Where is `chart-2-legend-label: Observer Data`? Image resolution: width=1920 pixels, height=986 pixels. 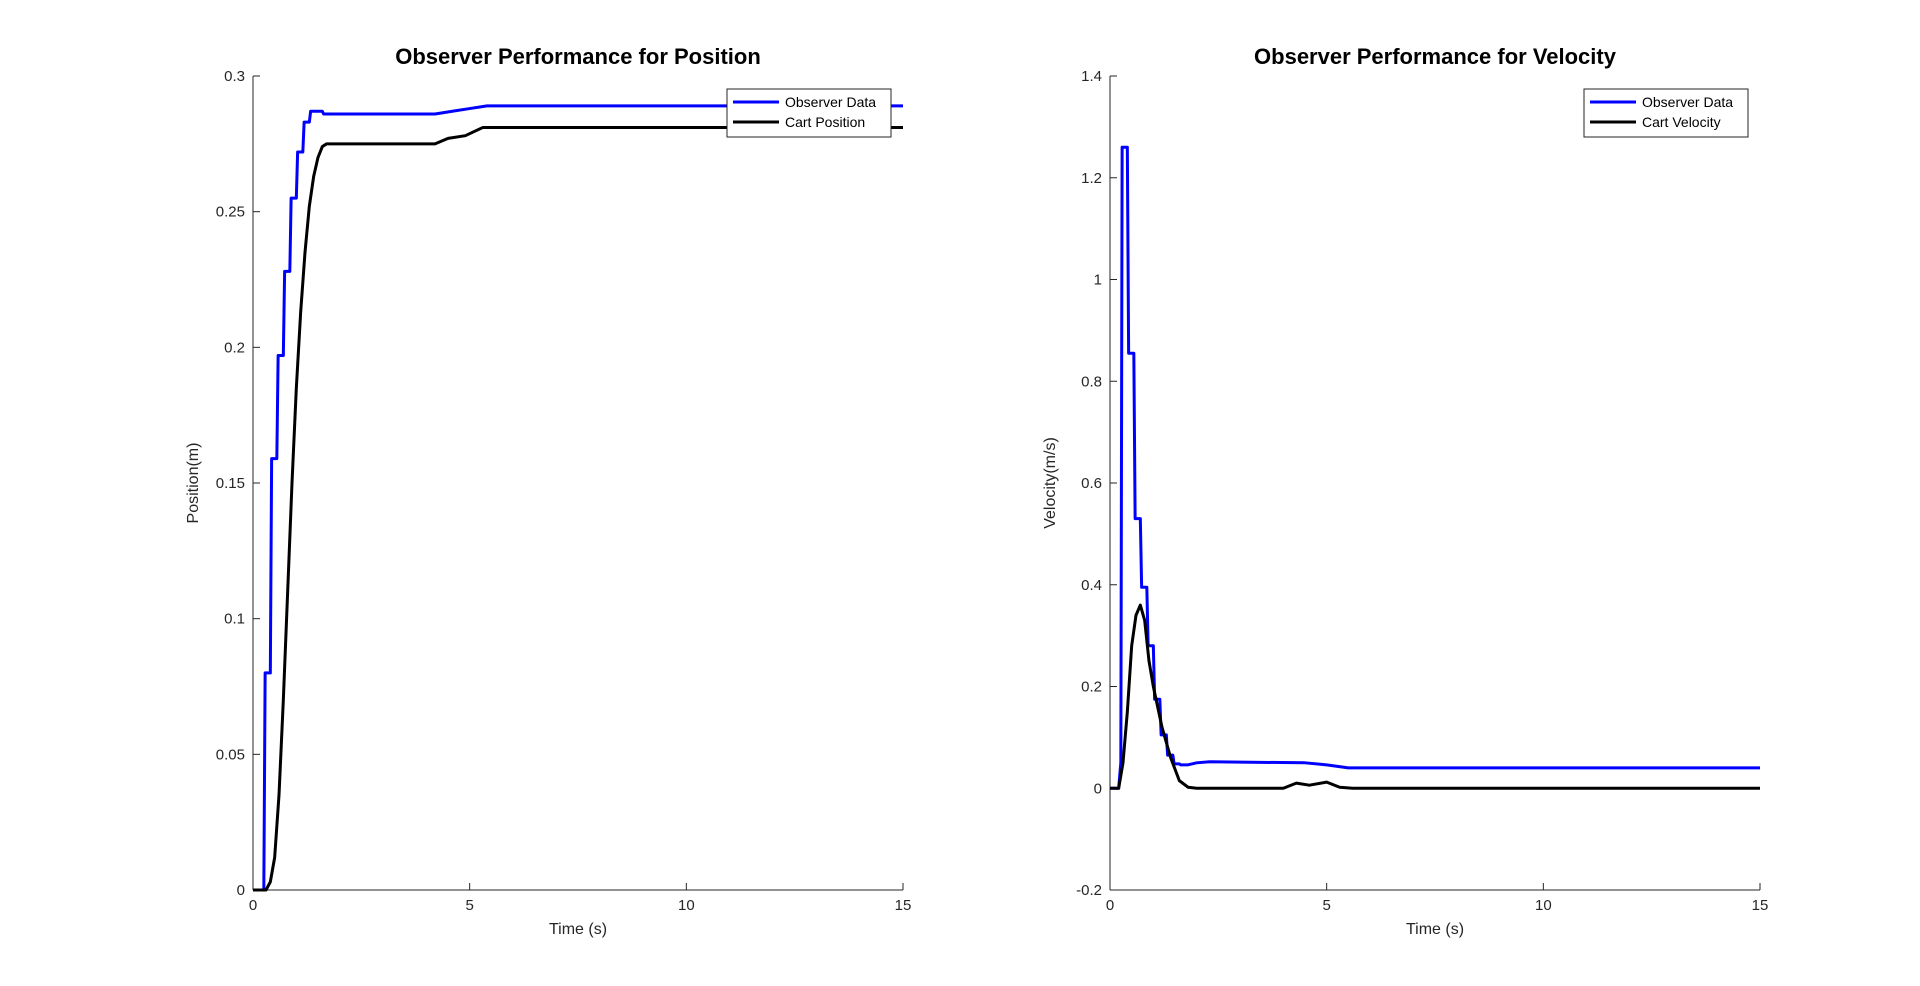 chart-2-legend-label: Observer Data is located at coordinates (1687, 102).